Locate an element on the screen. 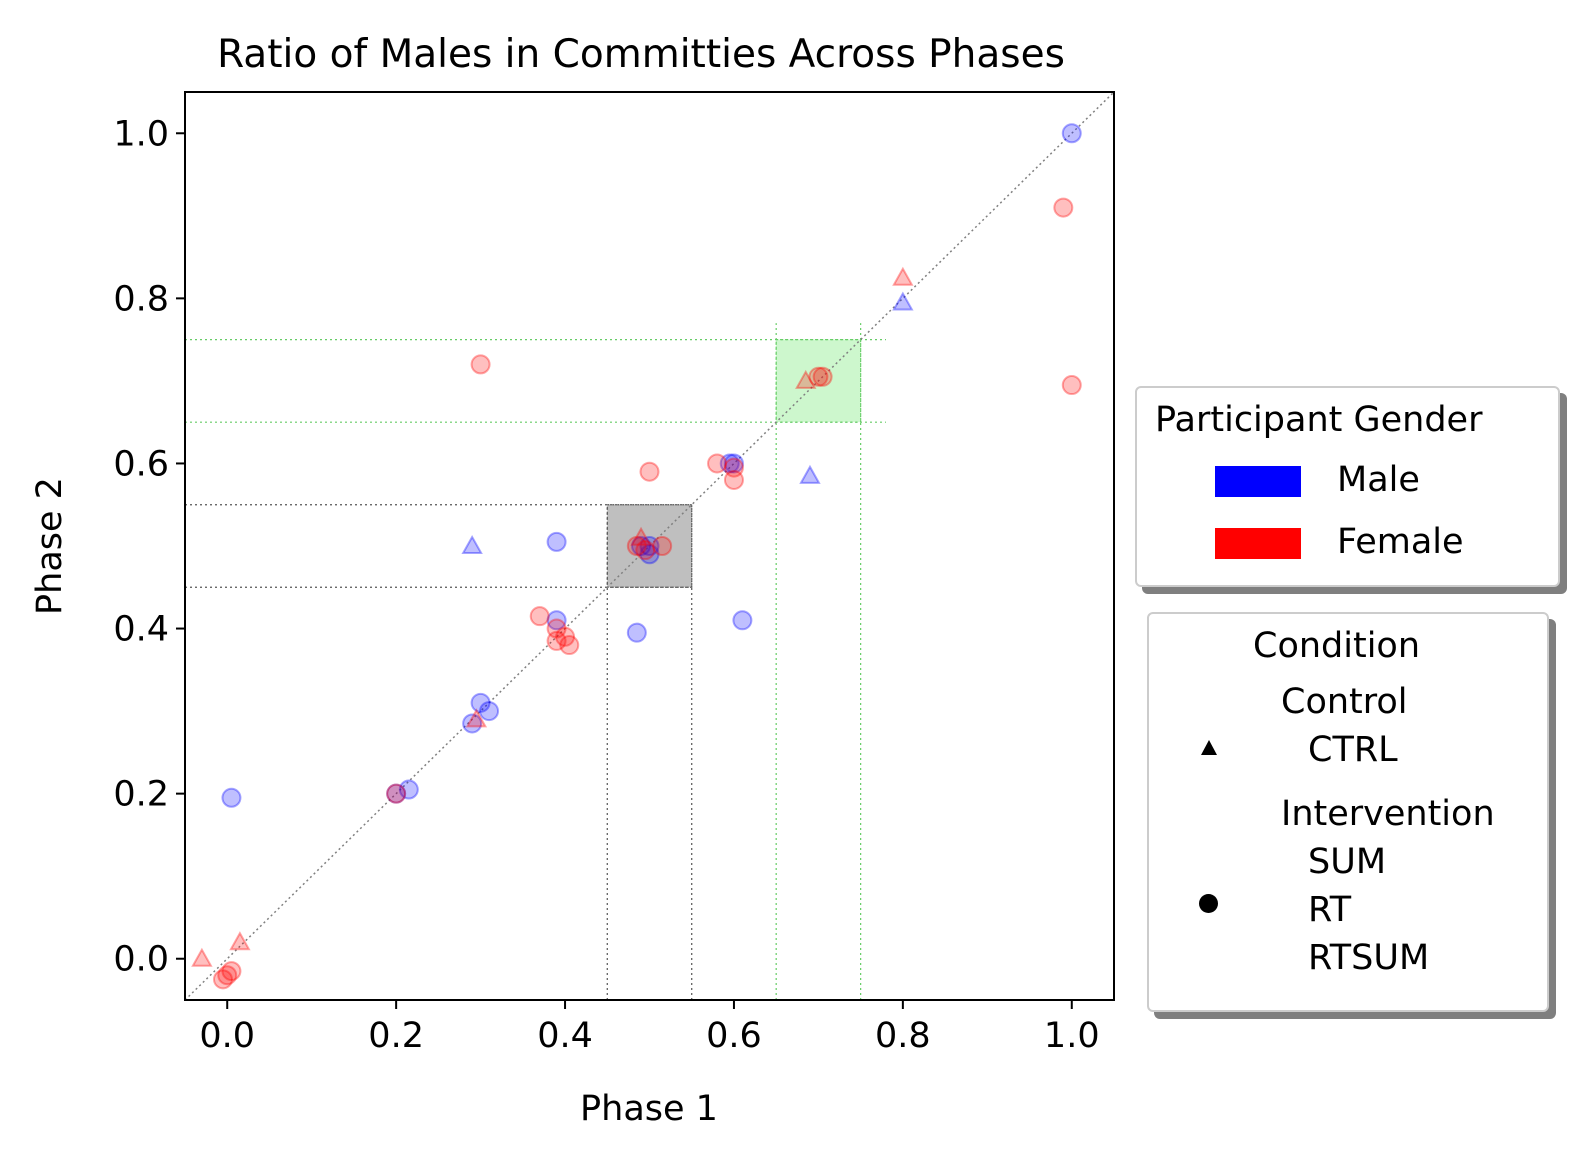 The width and height of the screenshot is (1588, 1158). y-tick-label: 0.4 is located at coordinates (141, 630).